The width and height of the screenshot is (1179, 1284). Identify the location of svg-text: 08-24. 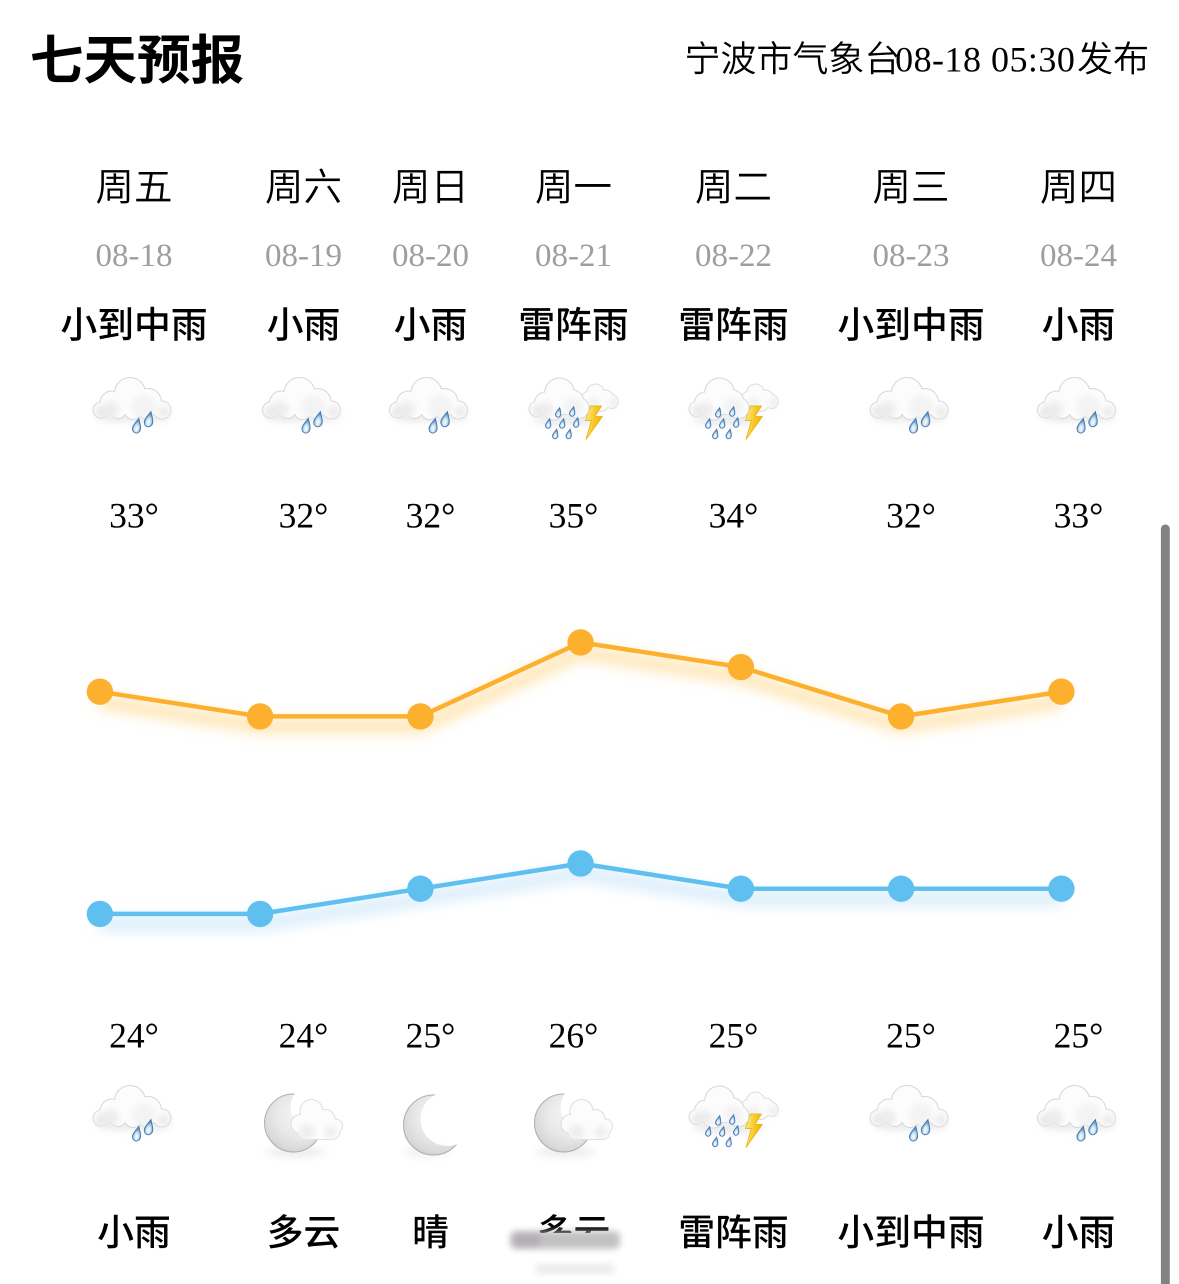
(1078, 256).